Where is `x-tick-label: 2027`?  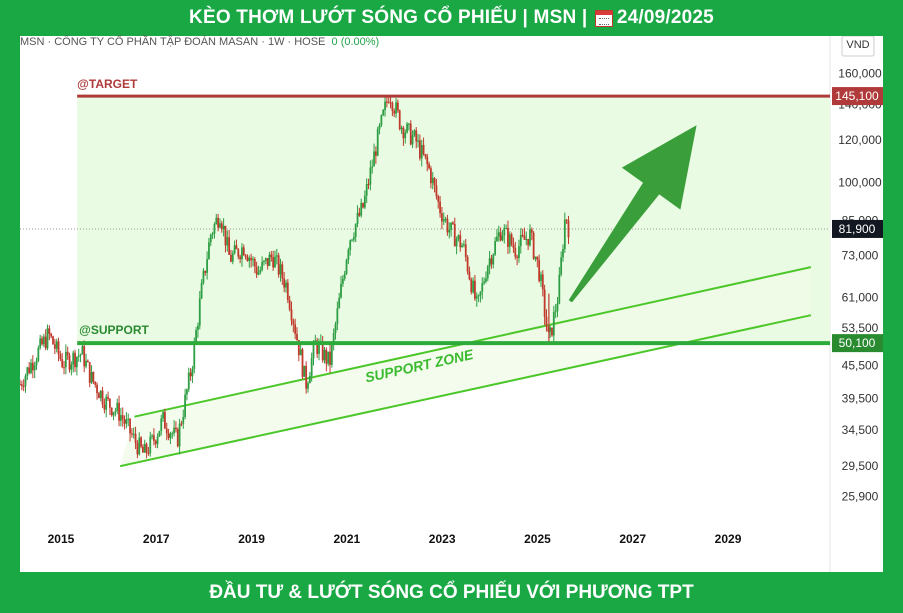
x-tick-label: 2027 is located at coordinates (632, 539).